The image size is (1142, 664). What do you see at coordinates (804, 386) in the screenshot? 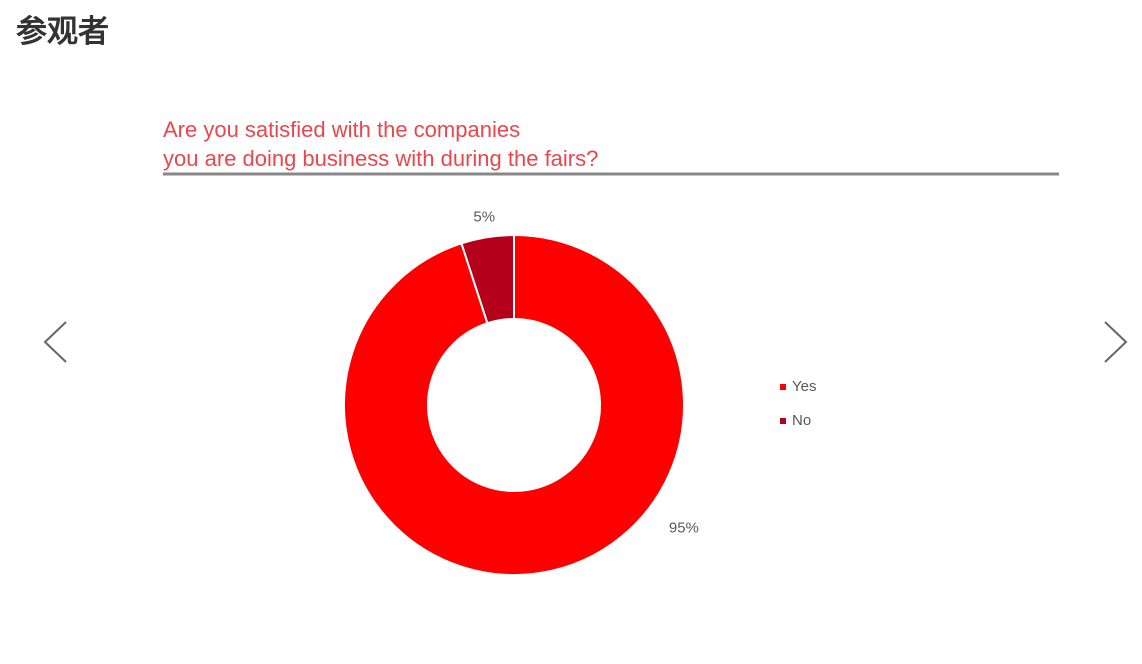
I see `legend-label: Yes` at bounding box center [804, 386].